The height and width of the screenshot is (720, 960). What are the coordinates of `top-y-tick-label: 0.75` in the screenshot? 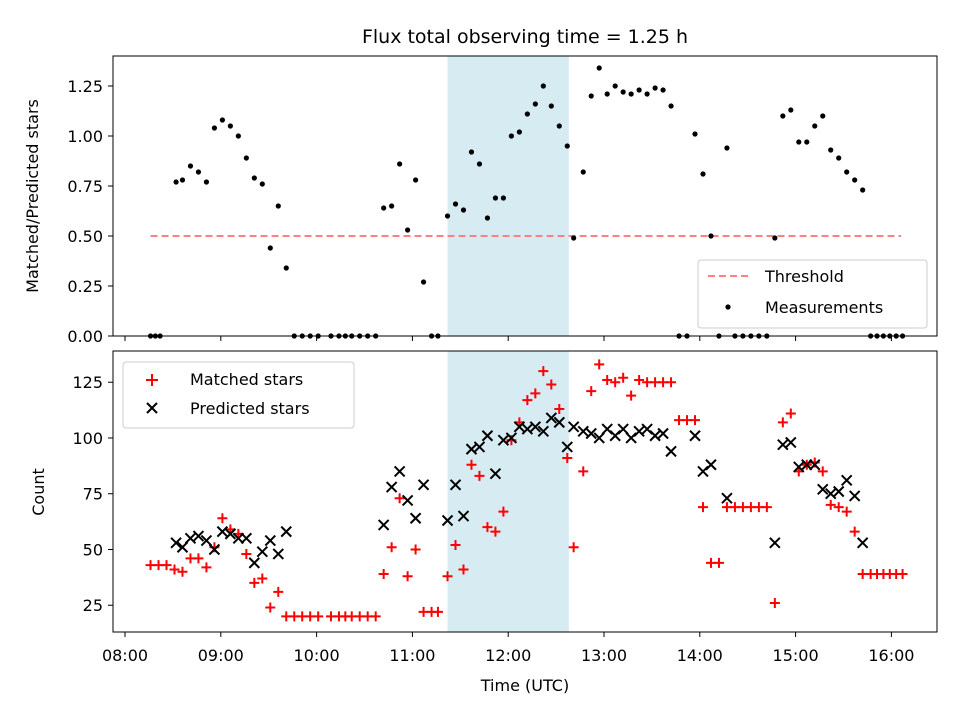 It's located at (85, 186).